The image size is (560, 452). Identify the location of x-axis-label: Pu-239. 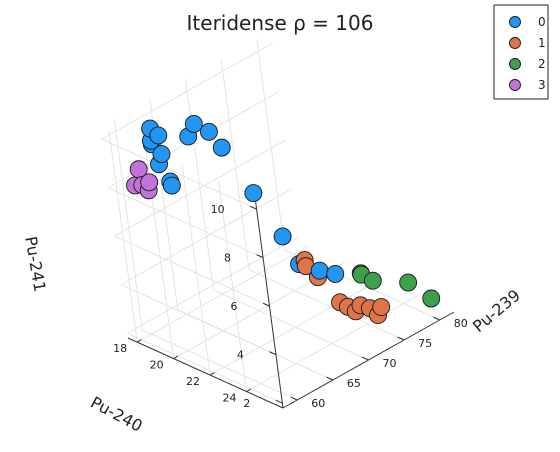
(496, 311).